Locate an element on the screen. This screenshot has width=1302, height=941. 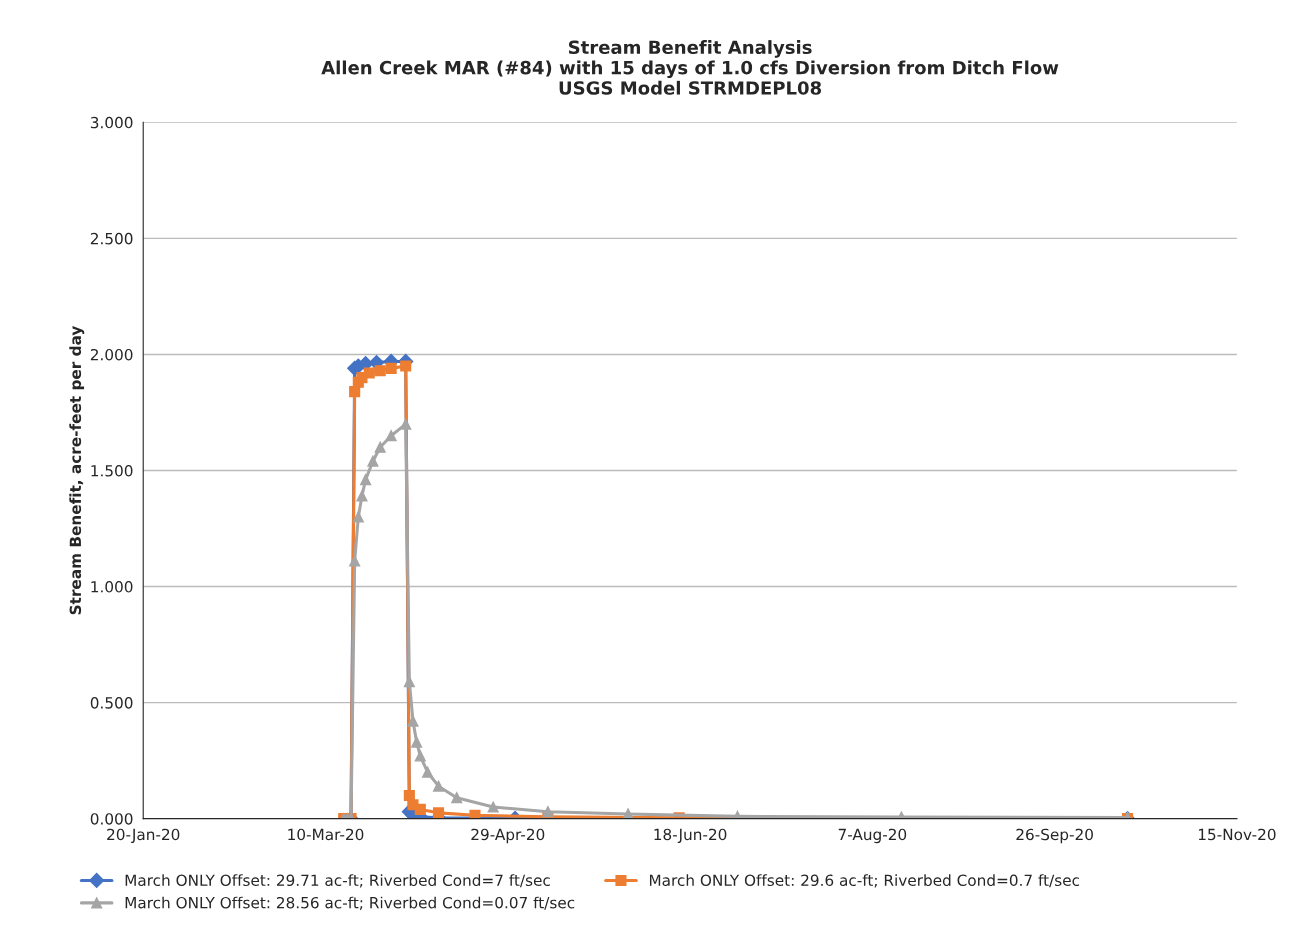
x-tick-label: 15-Nov-20 is located at coordinates (1237, 834).